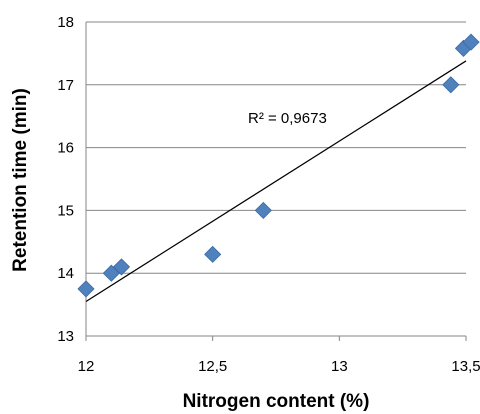  What do you see at coordinates (212, 366) in the screenshot?
I see `x-tick-label: 12,5` at bounding box center [212, 366].